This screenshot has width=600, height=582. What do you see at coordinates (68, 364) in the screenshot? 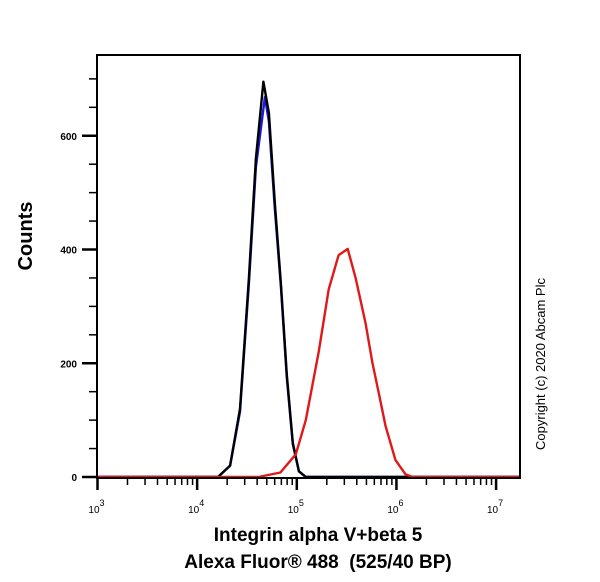
I see `y-tick-label: 200` at bounding box center [68, 364].